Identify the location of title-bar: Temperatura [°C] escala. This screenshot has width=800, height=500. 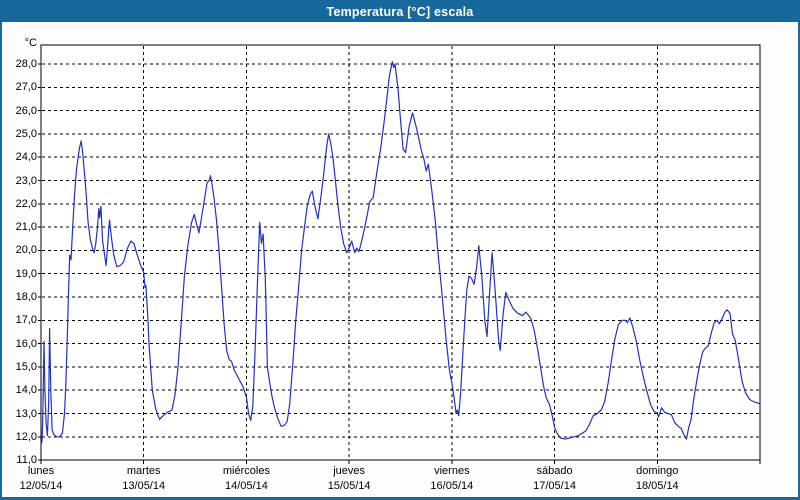
(400, 12).